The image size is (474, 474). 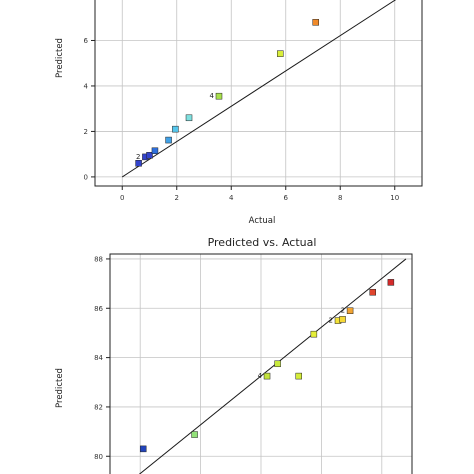 What do you see at coordinates (86, 132) in the screenshot?
I see `chart1-ytick-label-1: 2` at bounding box center [86, 132].